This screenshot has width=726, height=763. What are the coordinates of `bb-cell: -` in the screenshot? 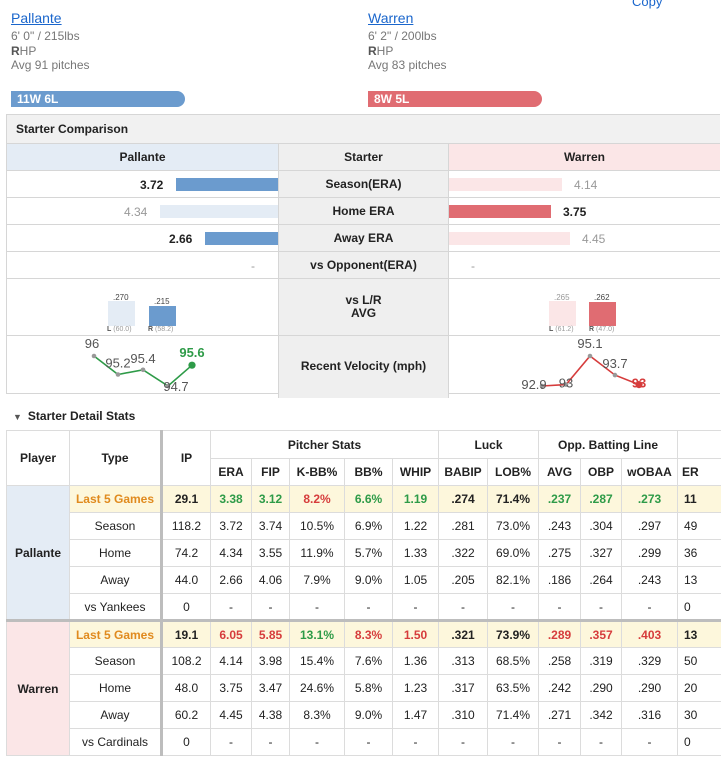 It's located at (368, 742).